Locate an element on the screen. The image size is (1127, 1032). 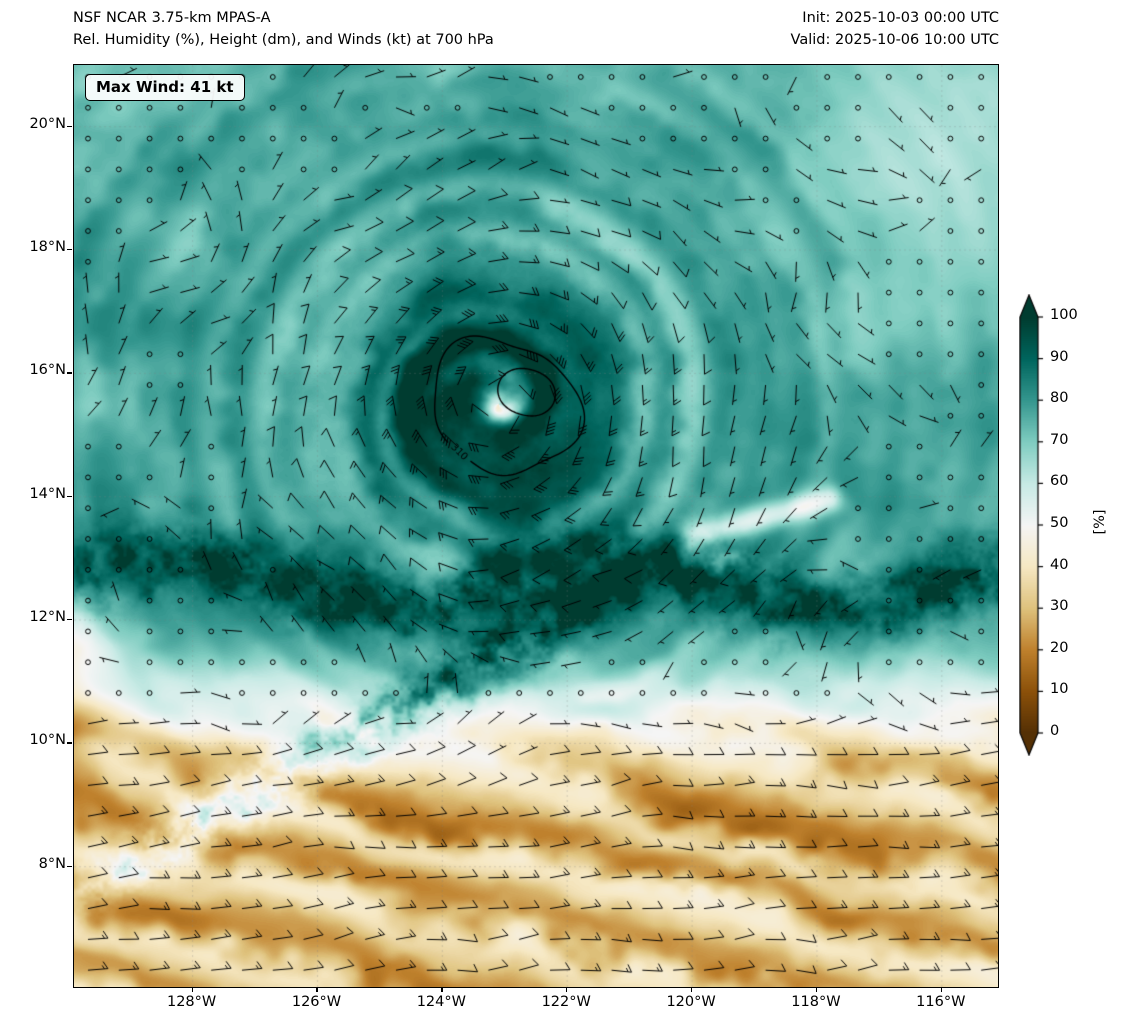
max-wind-badge: Max Wind: 41 kt is located at coordinates (165, 87).